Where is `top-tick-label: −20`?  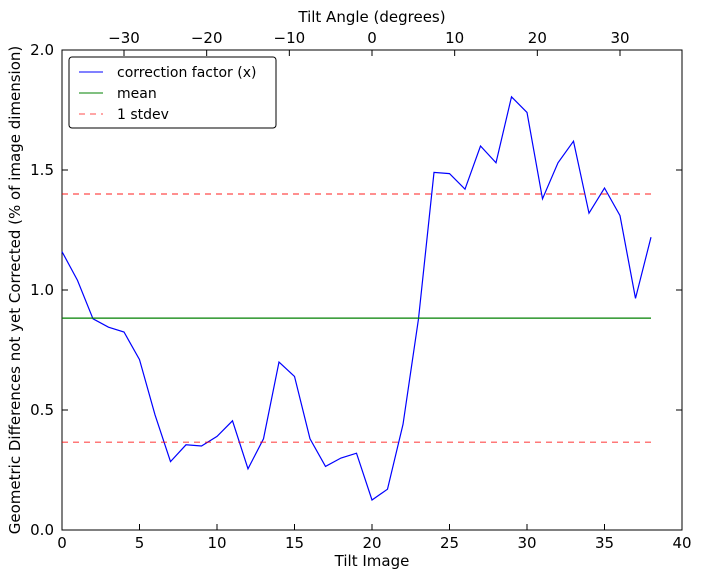 top-tick-label: −20 is located at coordinates (207, 38).